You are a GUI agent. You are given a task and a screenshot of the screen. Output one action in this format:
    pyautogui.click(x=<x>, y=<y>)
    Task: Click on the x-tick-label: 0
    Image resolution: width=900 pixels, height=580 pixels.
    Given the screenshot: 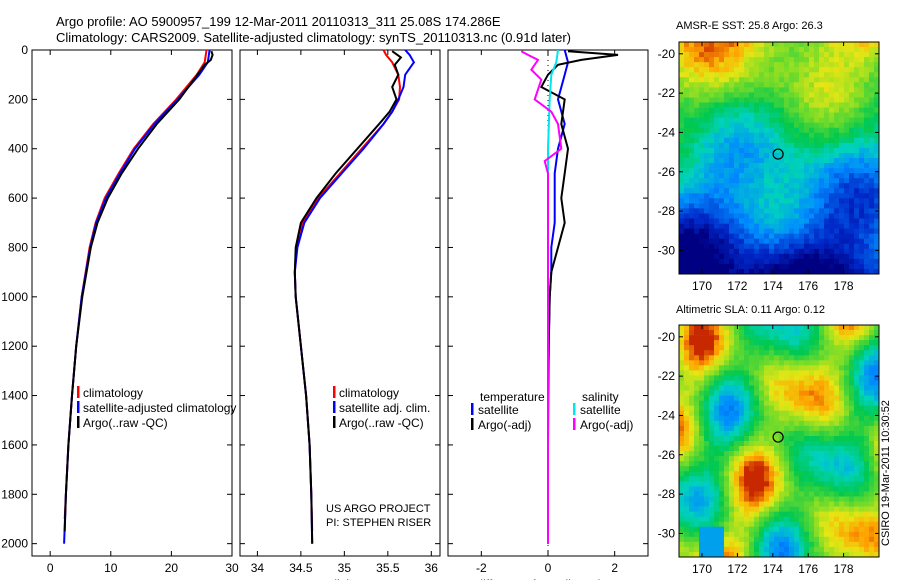 What is the action you would take?
    pyautogui.click(x=548, y=568)
    